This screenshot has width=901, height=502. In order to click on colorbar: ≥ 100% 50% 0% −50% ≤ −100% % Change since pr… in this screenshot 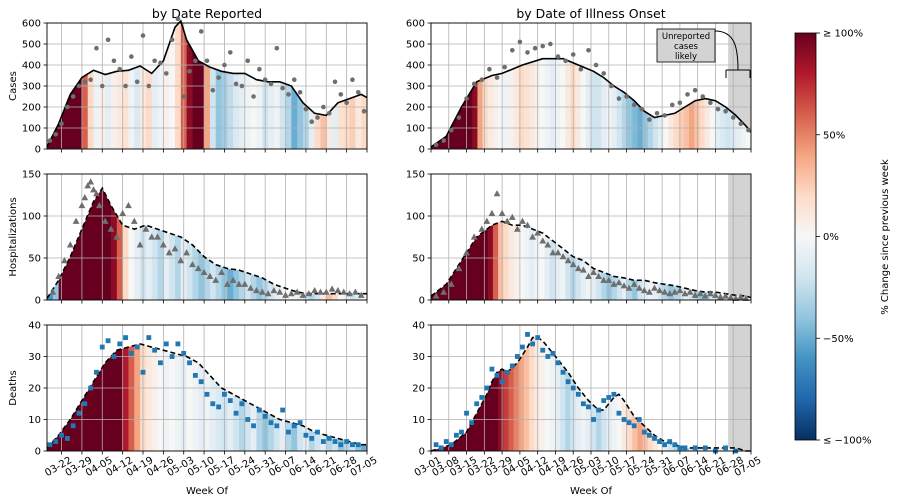, I will do `click(842, 238)`.